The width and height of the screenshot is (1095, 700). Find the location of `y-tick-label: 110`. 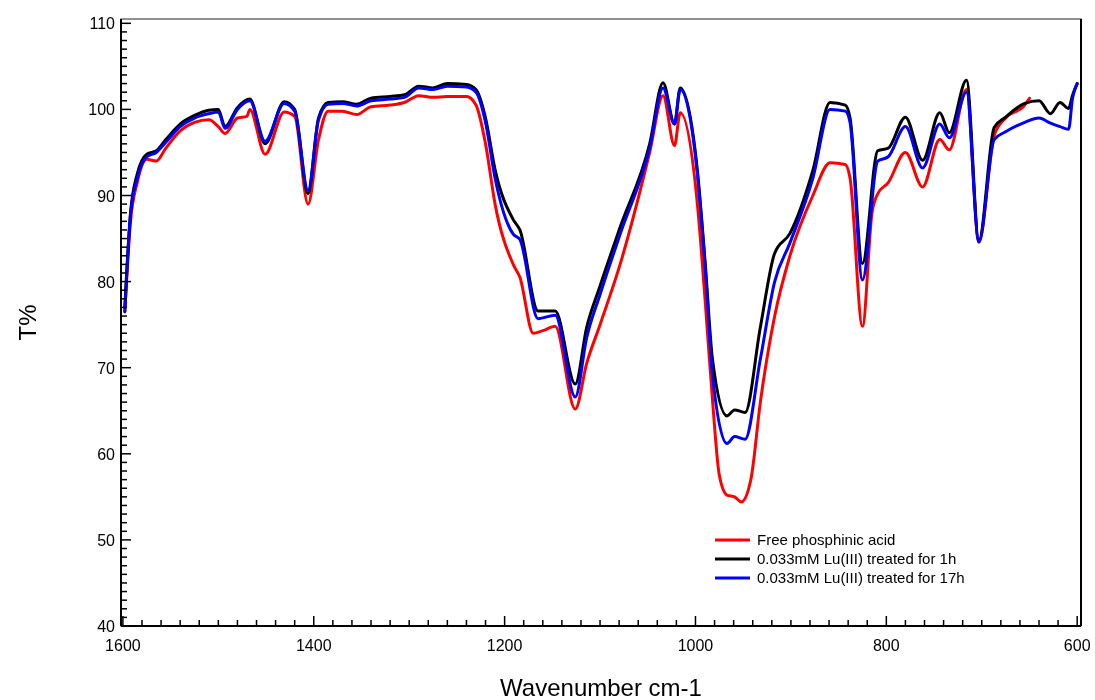

y-tick-label: 110 is located at coordinates (102, 24).